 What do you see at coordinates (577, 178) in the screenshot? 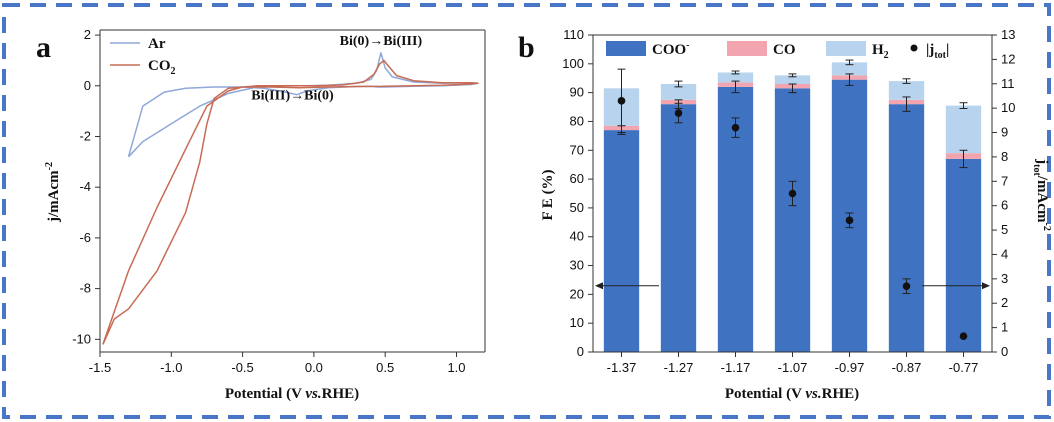
I see `b-y-tick-label: 60` at bounding box center [577, 178].